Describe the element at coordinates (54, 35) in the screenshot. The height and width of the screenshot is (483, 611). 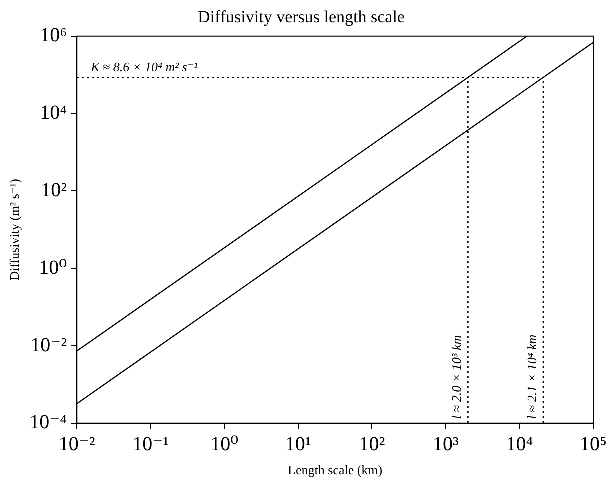
I see `y-tick-label: 10⁶` at that location.